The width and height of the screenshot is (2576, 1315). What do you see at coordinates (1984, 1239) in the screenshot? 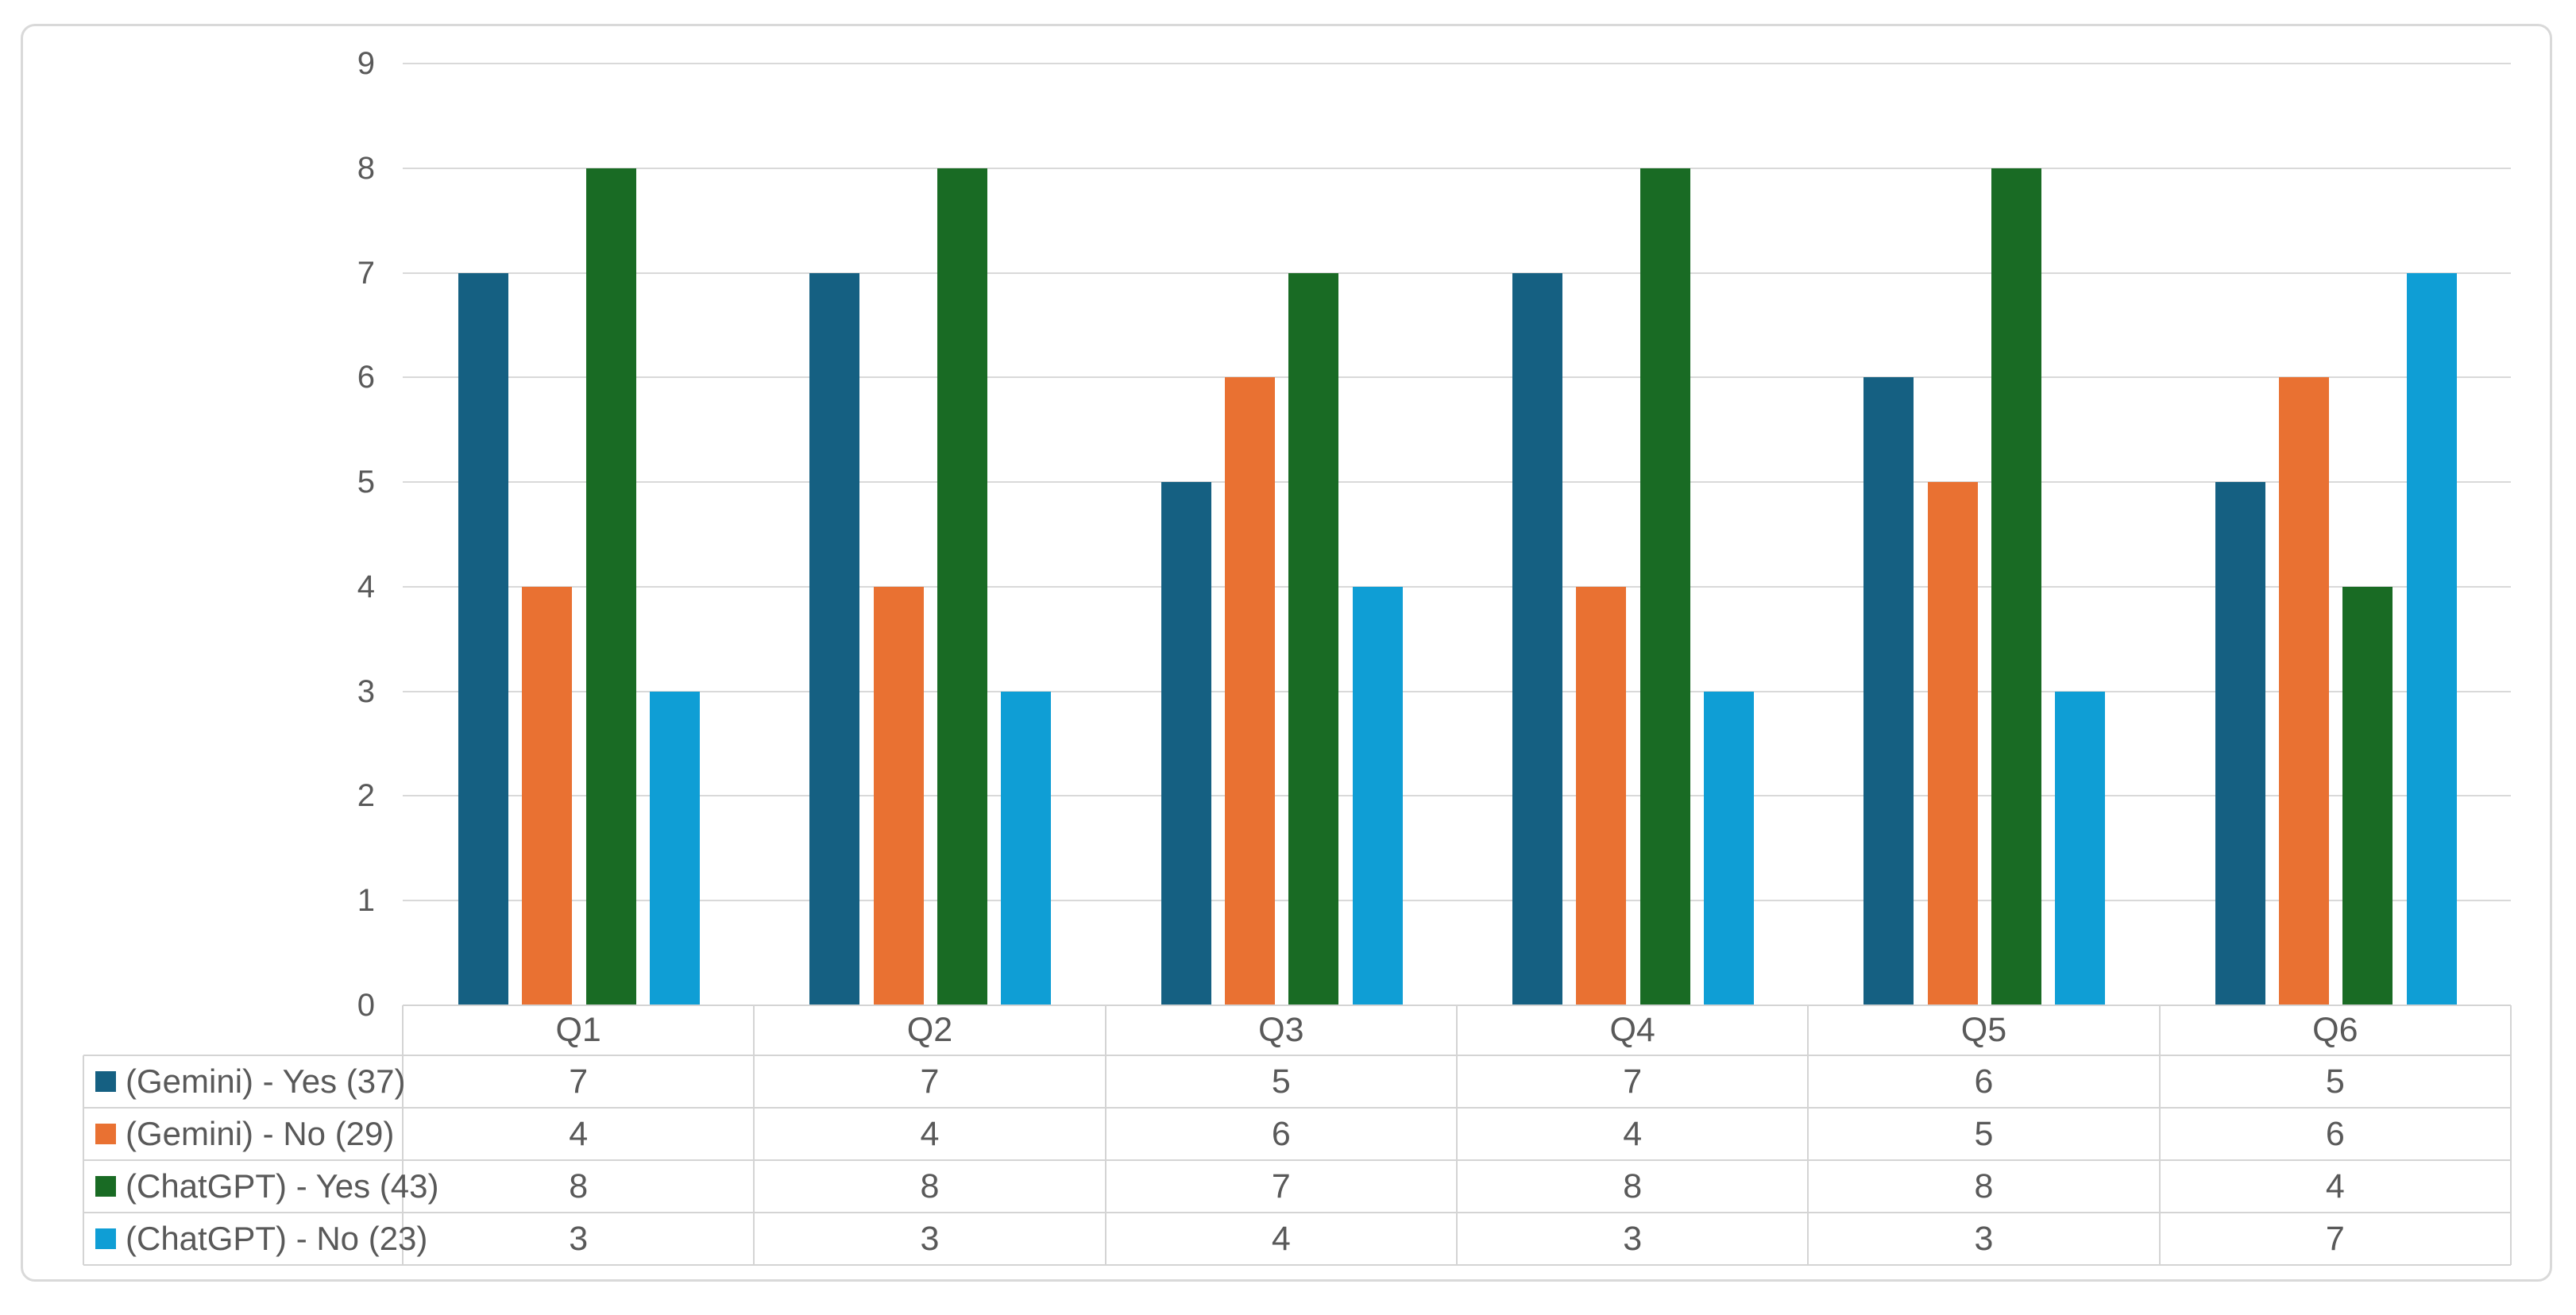
I see `table-cell-q5-chatgpt-no-23: 3` at bounding box center [1984, 1239].